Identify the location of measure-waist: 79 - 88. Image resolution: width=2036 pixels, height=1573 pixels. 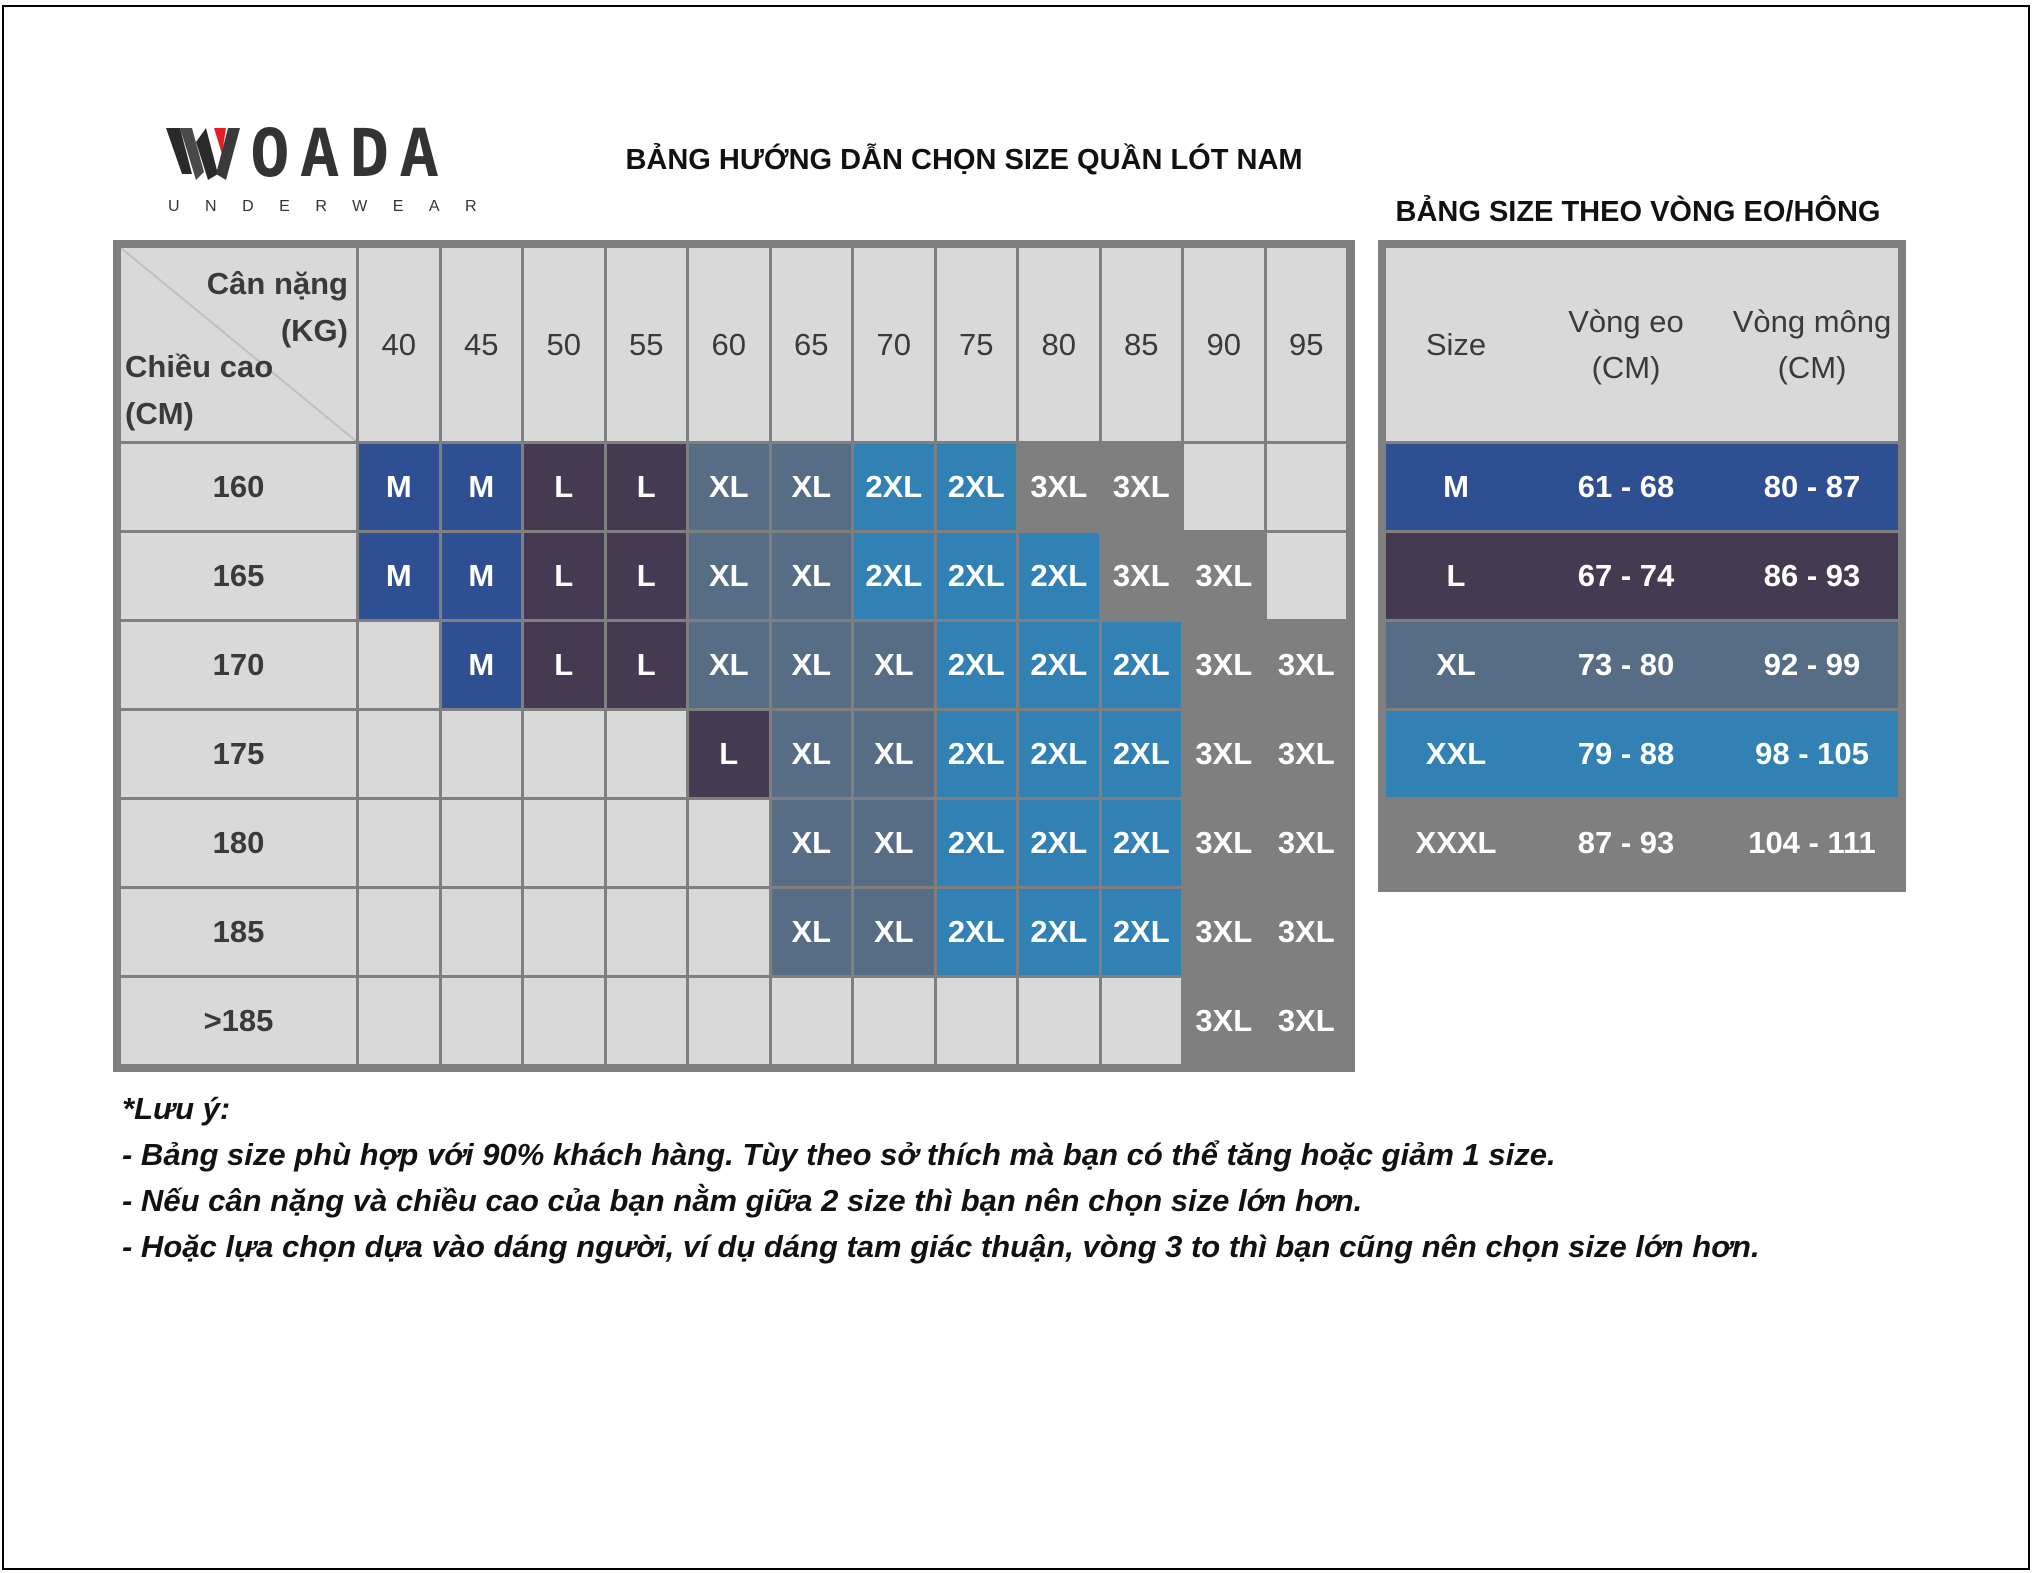
(1626, 754).